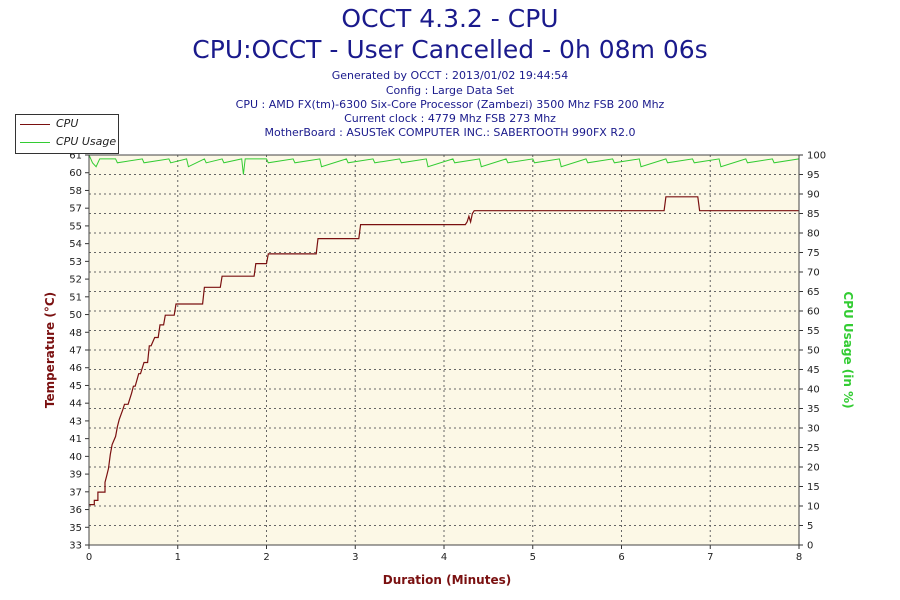 This screenshot has height=600, width=900. I want to click on y-tick-label: 44, so click(75, 404).